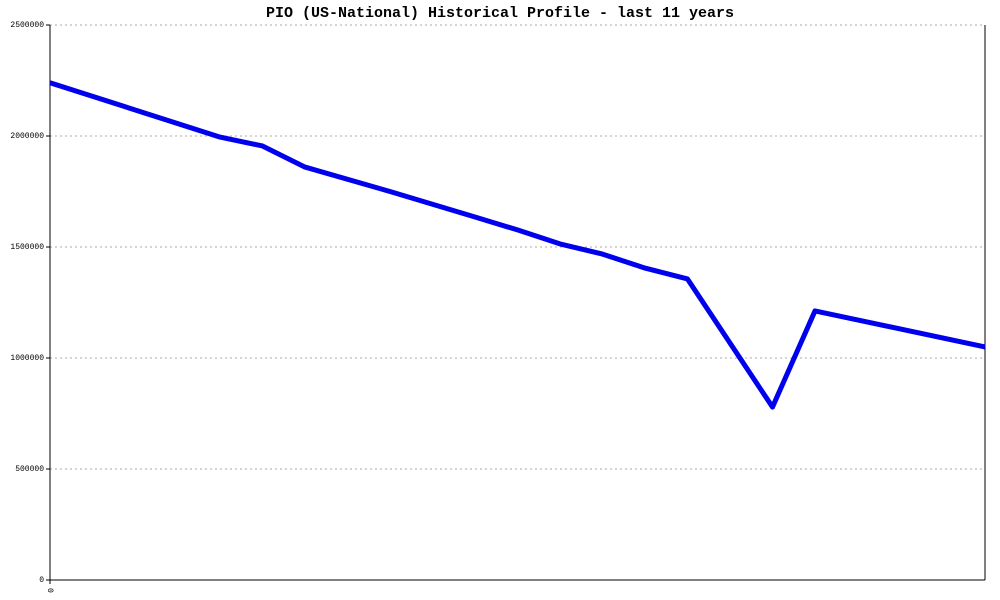  I want to click on y-tick-label: 0, so click(41, 580).